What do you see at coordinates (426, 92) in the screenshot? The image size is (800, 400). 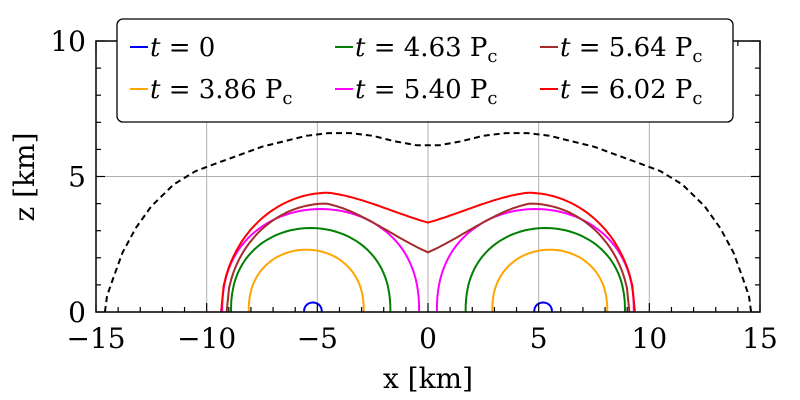 I see `legend-label: t = 5.40 Pc` at bounding box center [426, 92].